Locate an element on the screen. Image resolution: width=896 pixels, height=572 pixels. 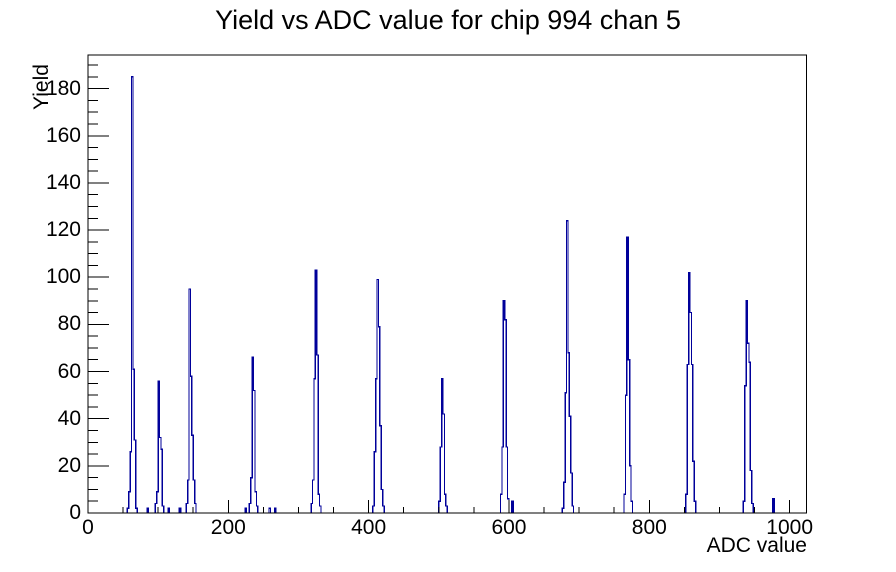
x-tick-label: 0 is located at coordinates (88, 527).